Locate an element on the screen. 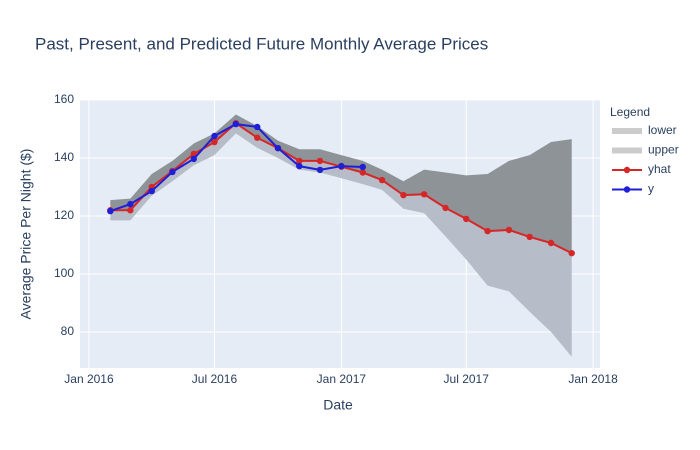 The image size is (700, 450). x-tick-label: Jan 2017 is located at coordinates (342, 379).